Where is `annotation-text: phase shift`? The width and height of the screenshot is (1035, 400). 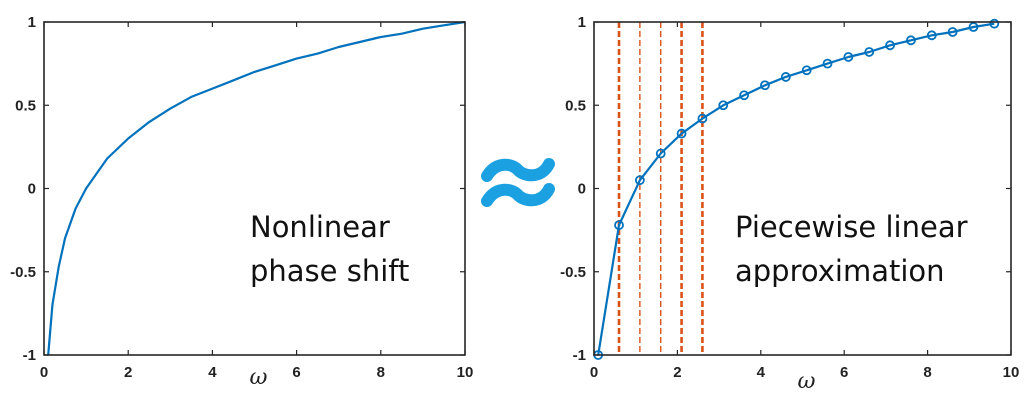 annotation-text: phase shift is located at coordinates (329, 271).